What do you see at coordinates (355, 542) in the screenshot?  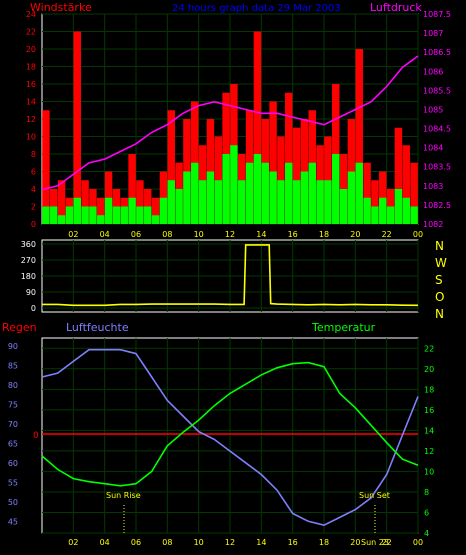 I see `climate-x-tick-label: 20` at bounding box center [355, 542].